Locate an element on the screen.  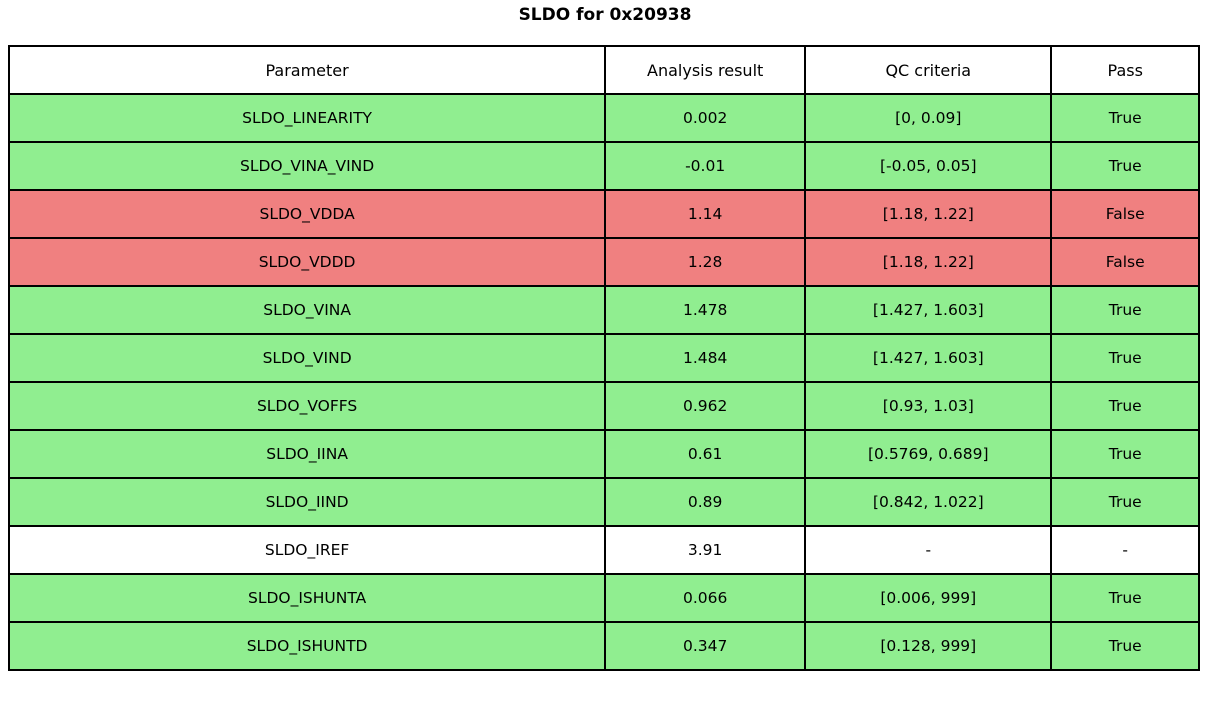
cell-parameter: SLDO_LINEARITY is located at coordinates (307, 118).